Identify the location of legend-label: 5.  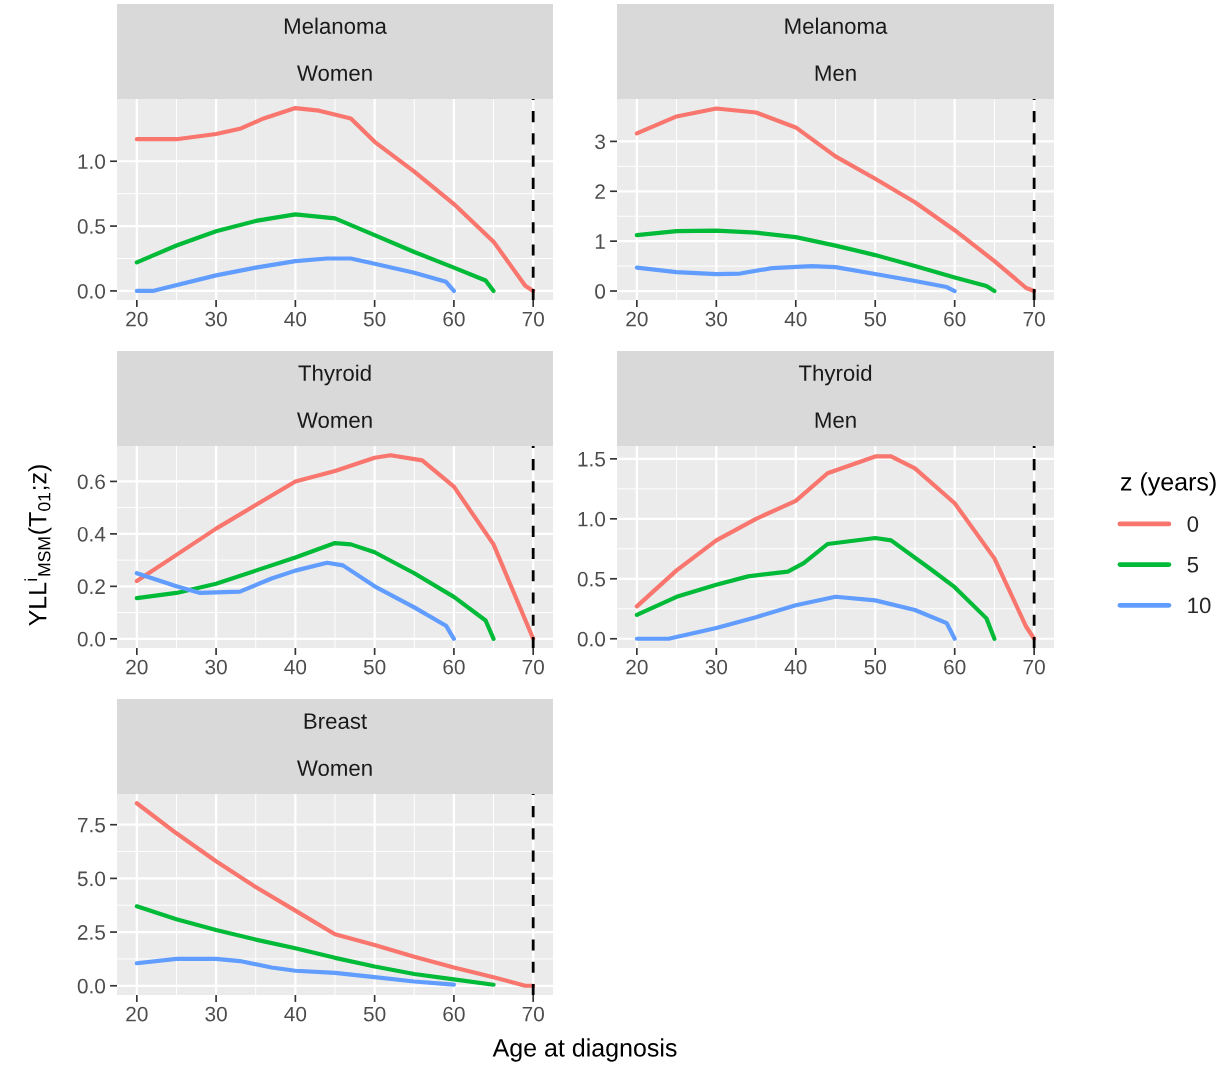
(1193, 565).